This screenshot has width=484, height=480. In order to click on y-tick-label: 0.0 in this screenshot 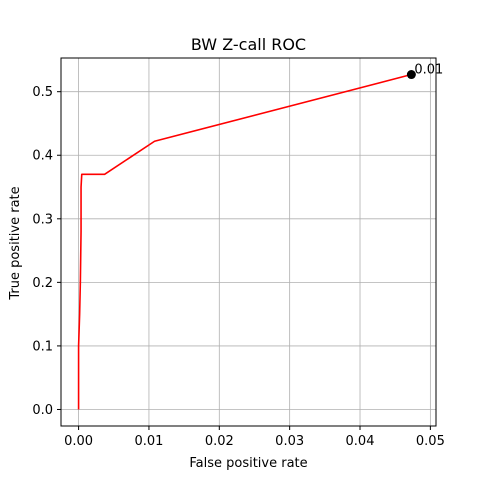, I will do `click(42, 410)`.